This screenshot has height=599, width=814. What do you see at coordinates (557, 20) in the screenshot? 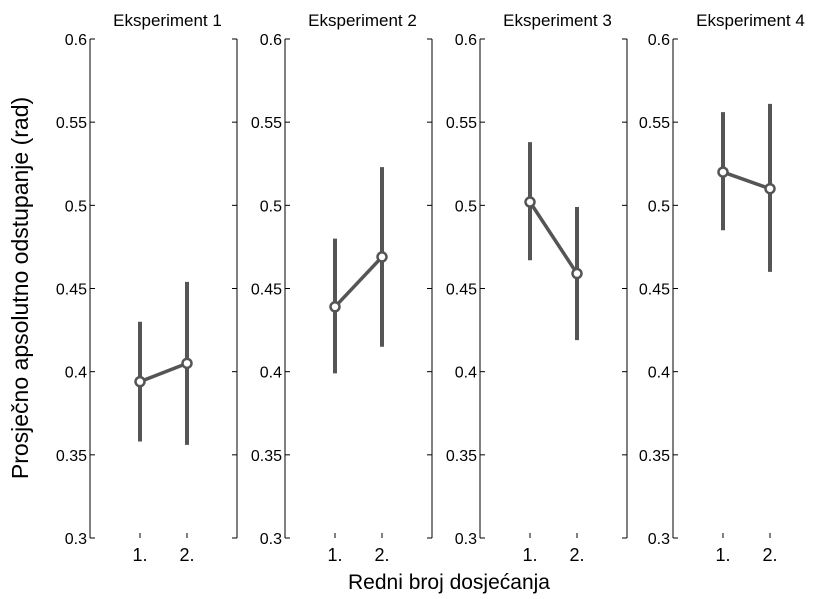
I see `panel-title: Eksperiment 3` at bounding box center [557, 20].